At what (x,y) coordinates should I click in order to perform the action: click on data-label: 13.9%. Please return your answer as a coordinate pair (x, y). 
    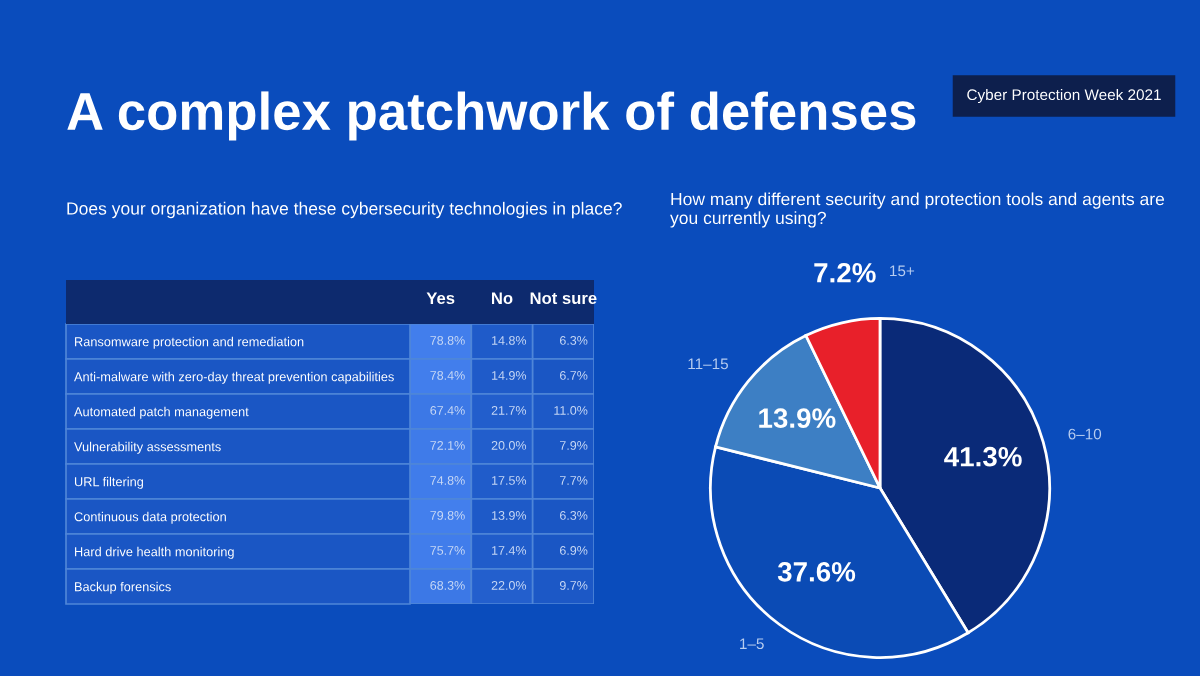
    Looking at the image, I should click on (797, 418).